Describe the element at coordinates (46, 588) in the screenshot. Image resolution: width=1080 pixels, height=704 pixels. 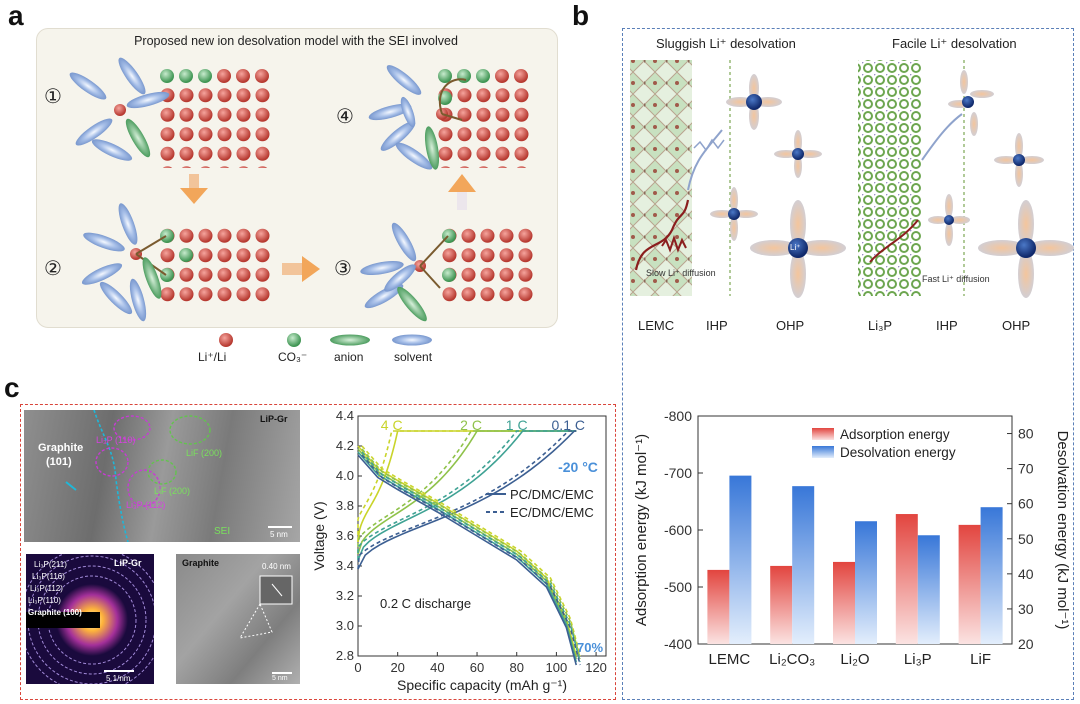
I see `saed-ring-3: Li₃P(112)` at that location.